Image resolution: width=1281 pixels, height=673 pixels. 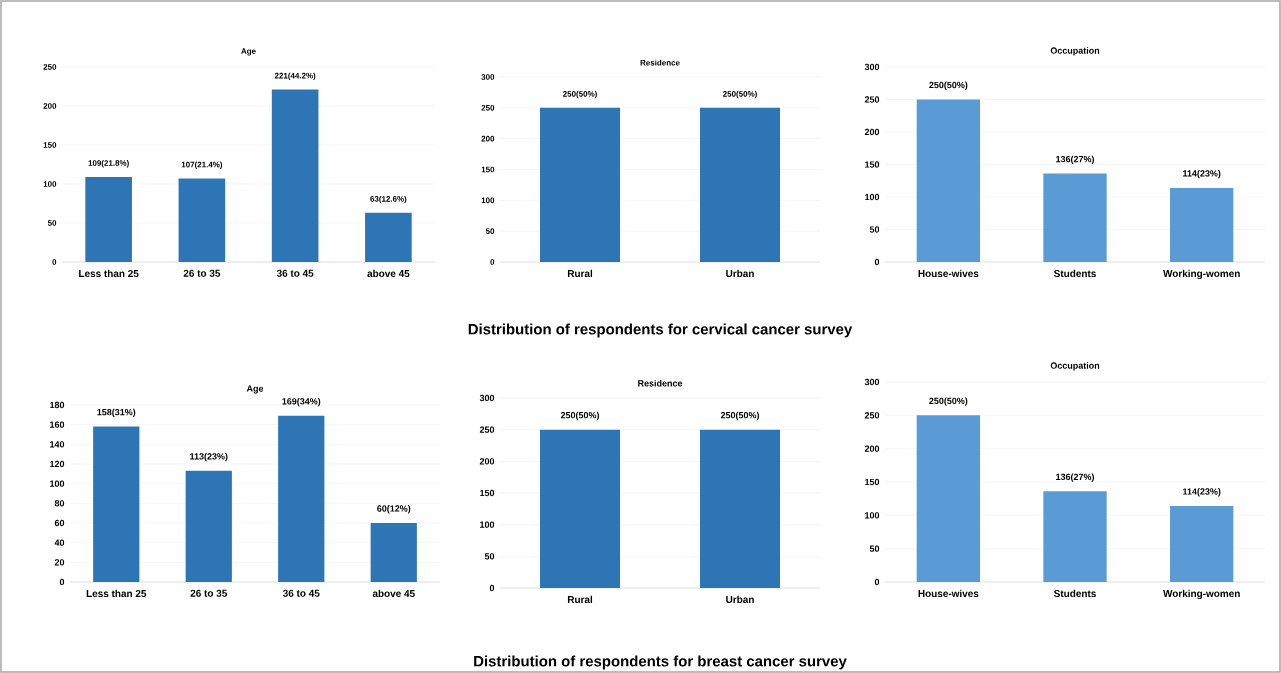 What do you see at coordinates (59, 503) in the screenshot?
I see `y-tick-label: 80` at bounding box center [59, 503].